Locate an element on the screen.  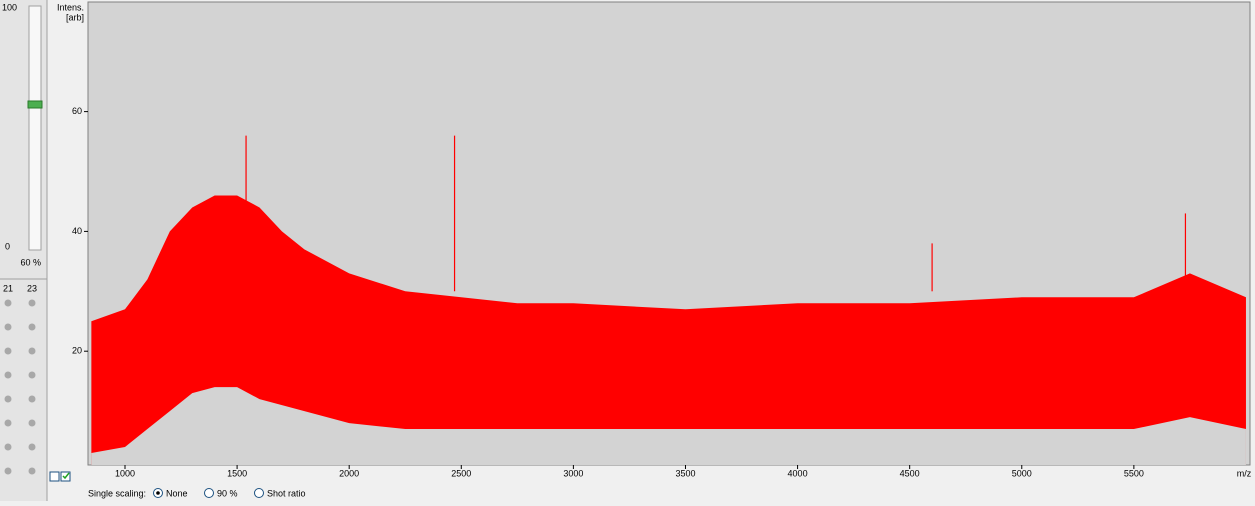
y-tick-label: 40 is located at coordinates (77, 231).